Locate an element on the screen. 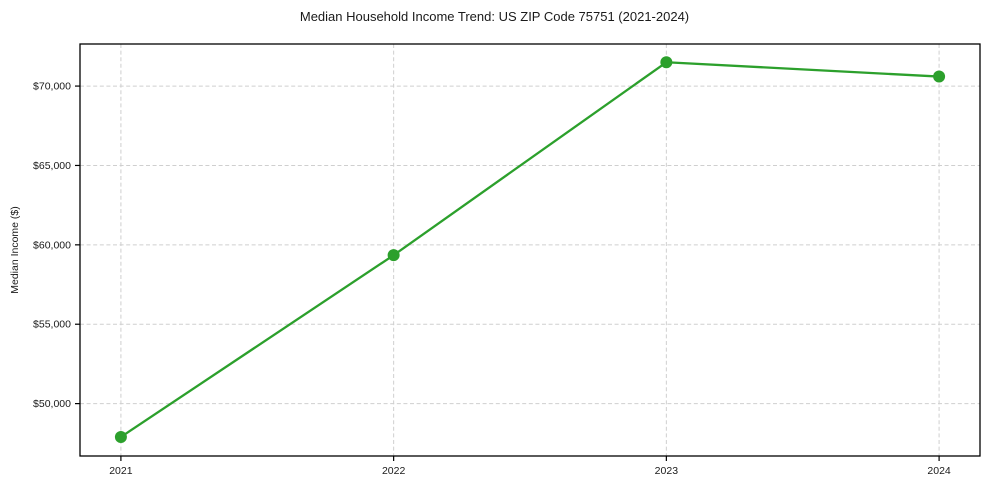 This screenshot has width=989, height=490. x-tick-label: 2022 is located at coordinates (394, 471).